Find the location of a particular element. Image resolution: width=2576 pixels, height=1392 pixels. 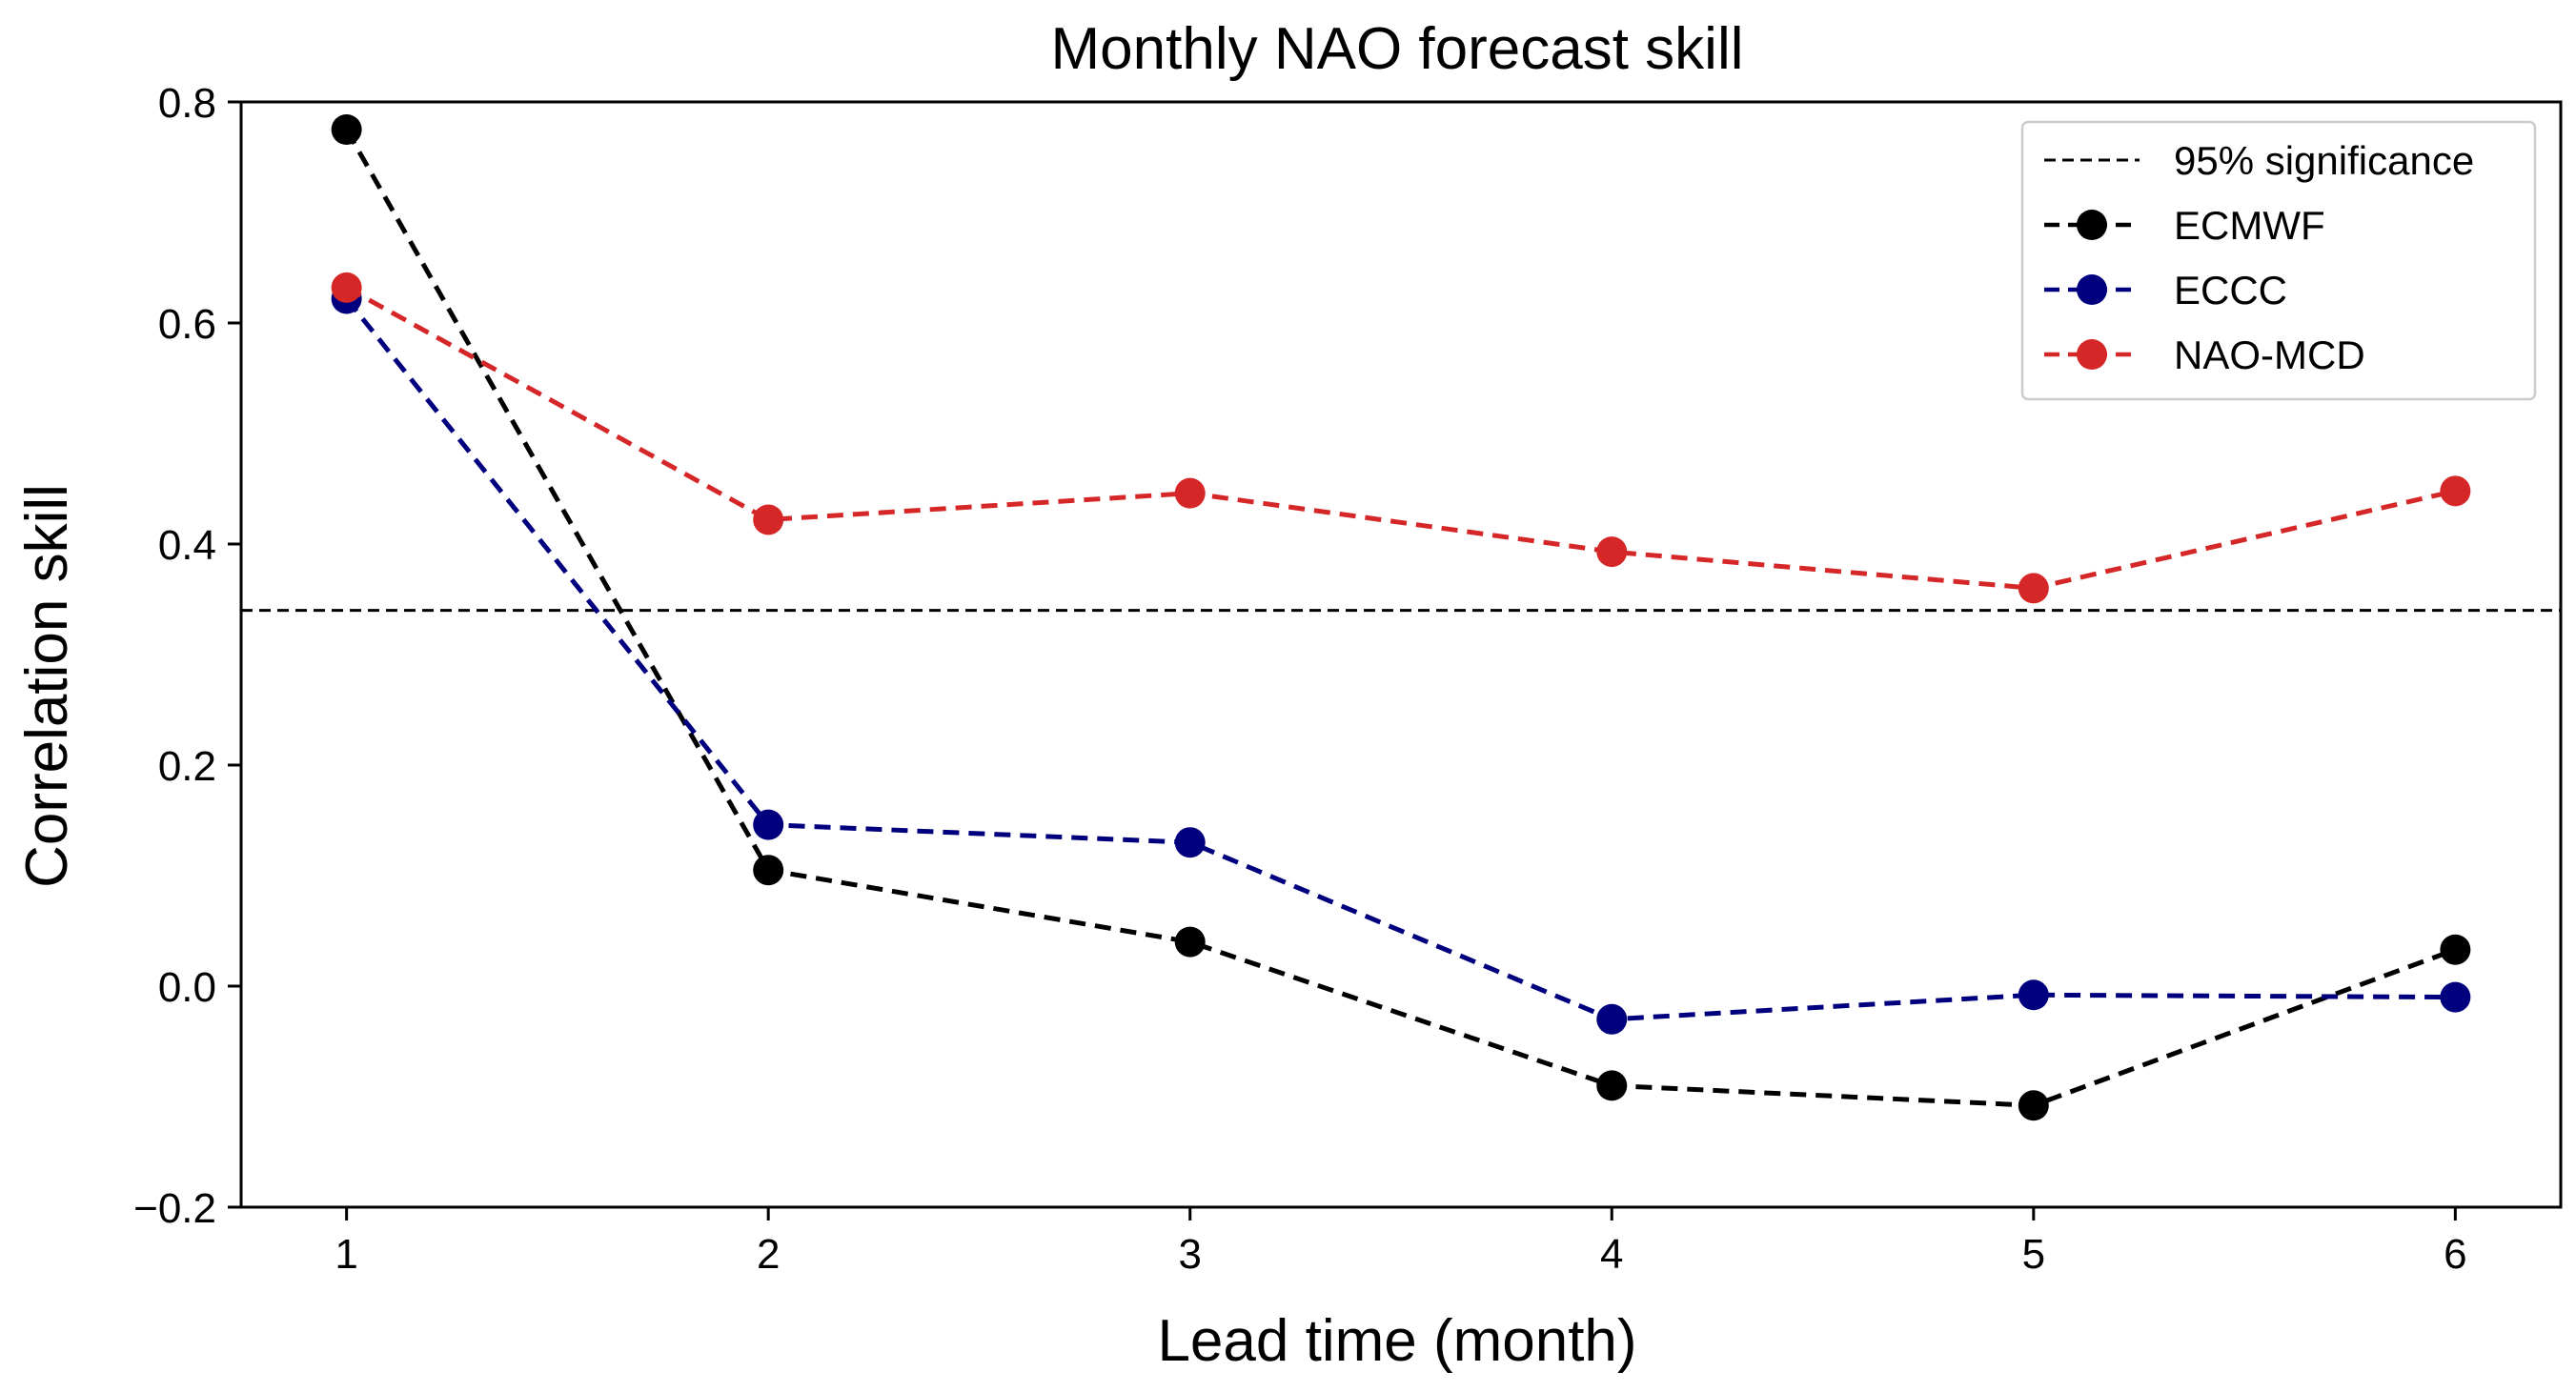

legend-box is located at coordinates (2278, 260).